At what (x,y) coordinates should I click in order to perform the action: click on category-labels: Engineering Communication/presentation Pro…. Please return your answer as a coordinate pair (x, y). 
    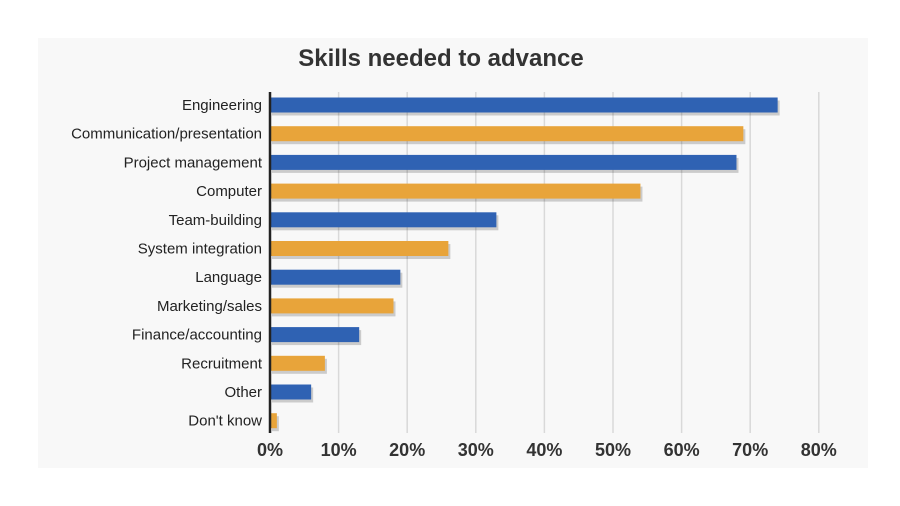
    Looking at the image, I should click on (167, 263).